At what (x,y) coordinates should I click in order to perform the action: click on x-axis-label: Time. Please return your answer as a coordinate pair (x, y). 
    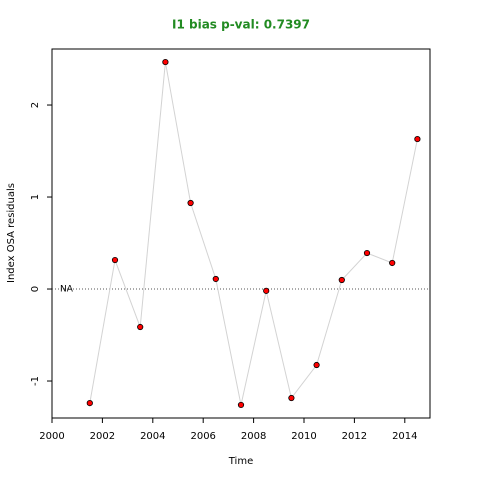
    Looking at the image, I should click on (240, 461).